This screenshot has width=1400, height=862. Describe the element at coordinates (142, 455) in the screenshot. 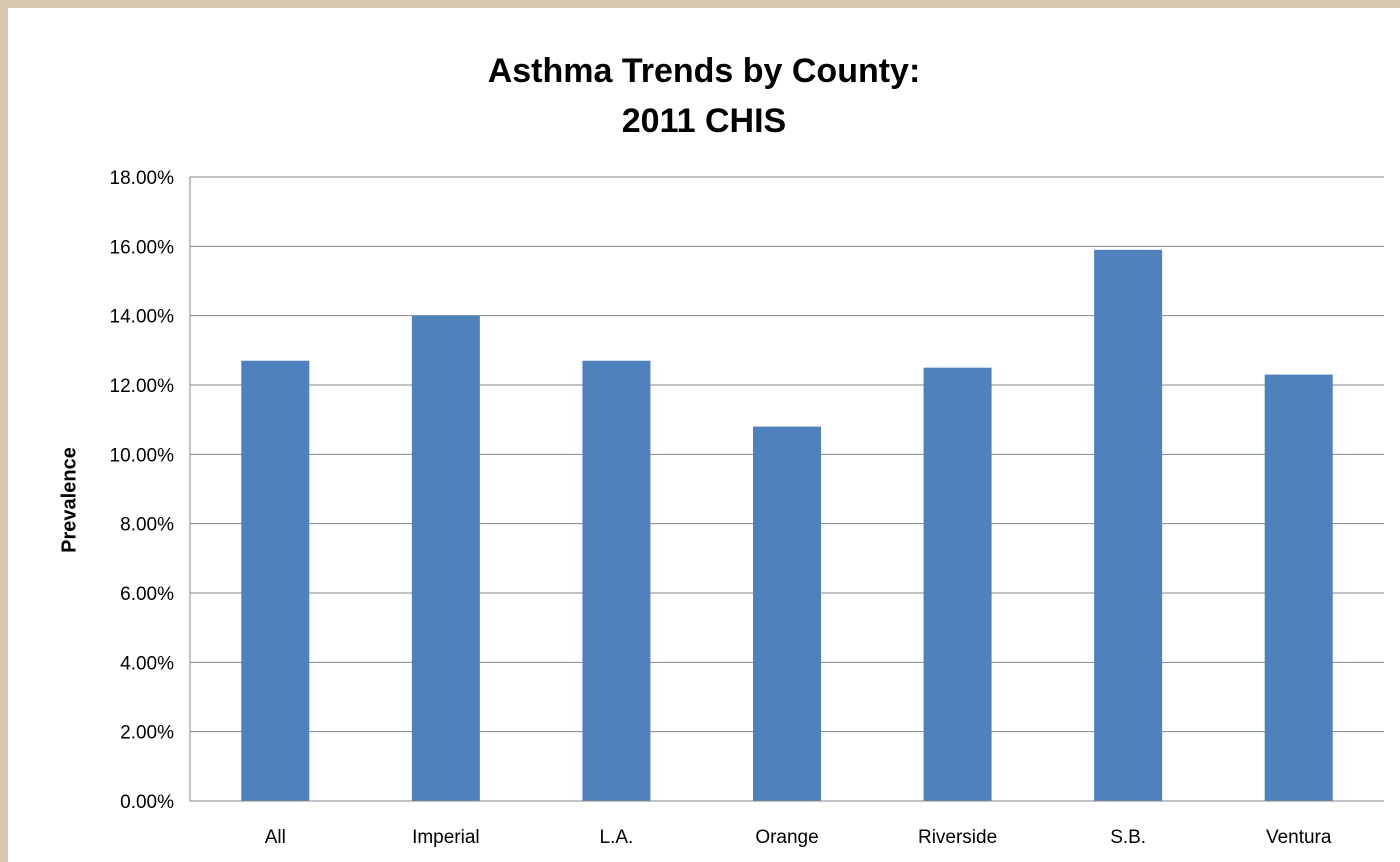

I see `y-tick-label: 10.00%` at that location.